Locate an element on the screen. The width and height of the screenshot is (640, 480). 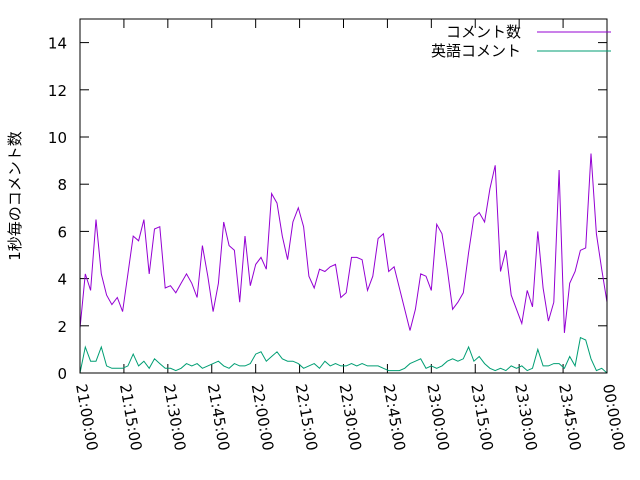
y-tick-label: 6 is located at coordinates (62, 232).